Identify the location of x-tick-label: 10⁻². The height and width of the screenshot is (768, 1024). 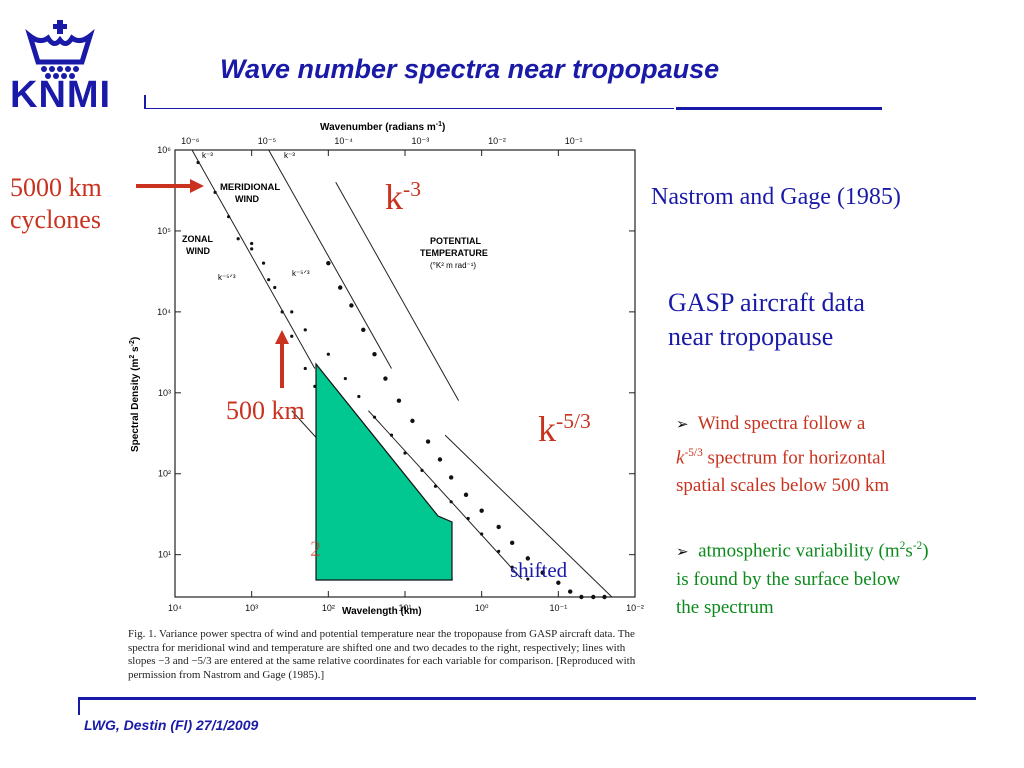
(635, 608).